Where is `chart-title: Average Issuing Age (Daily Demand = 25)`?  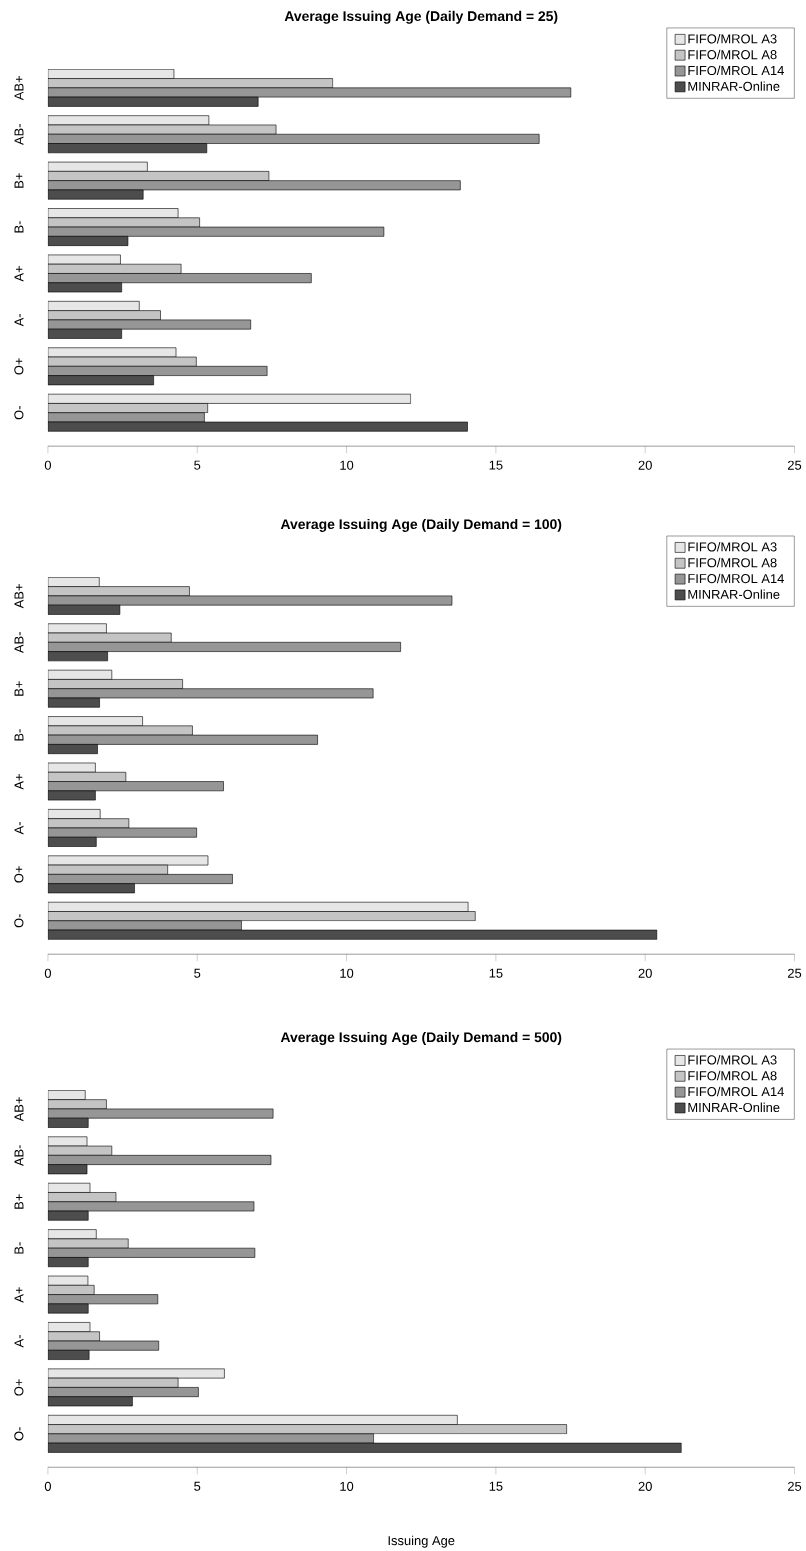
chart-title: Average Issuing Age (Daily Demand = 25) is located at coordinates (421, 17).